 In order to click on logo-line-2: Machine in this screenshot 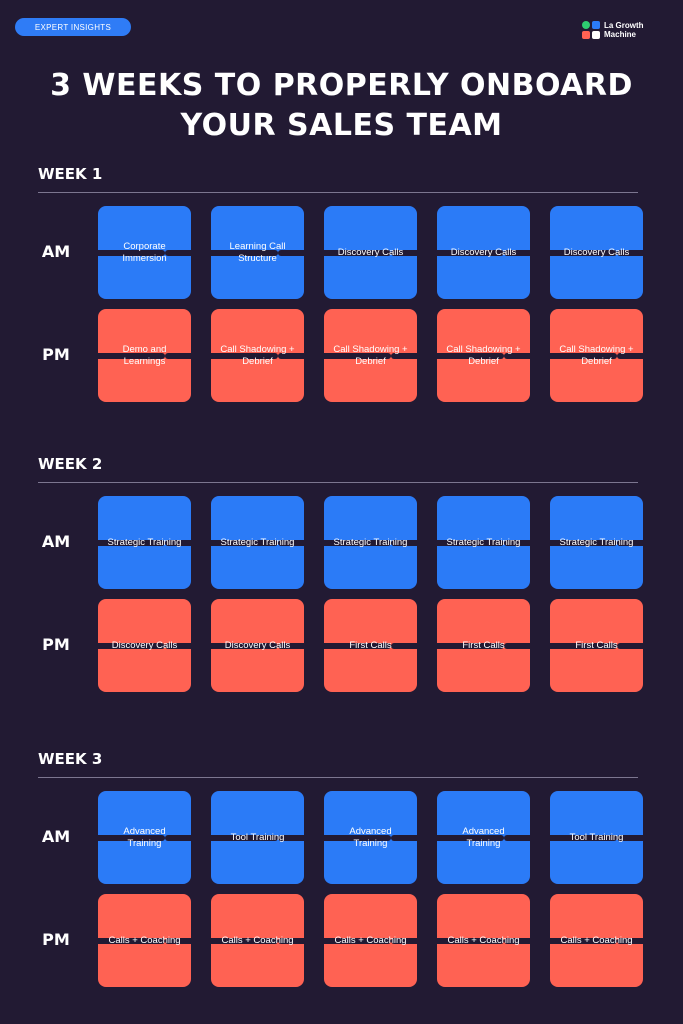, I will do `click(620, 34)`.